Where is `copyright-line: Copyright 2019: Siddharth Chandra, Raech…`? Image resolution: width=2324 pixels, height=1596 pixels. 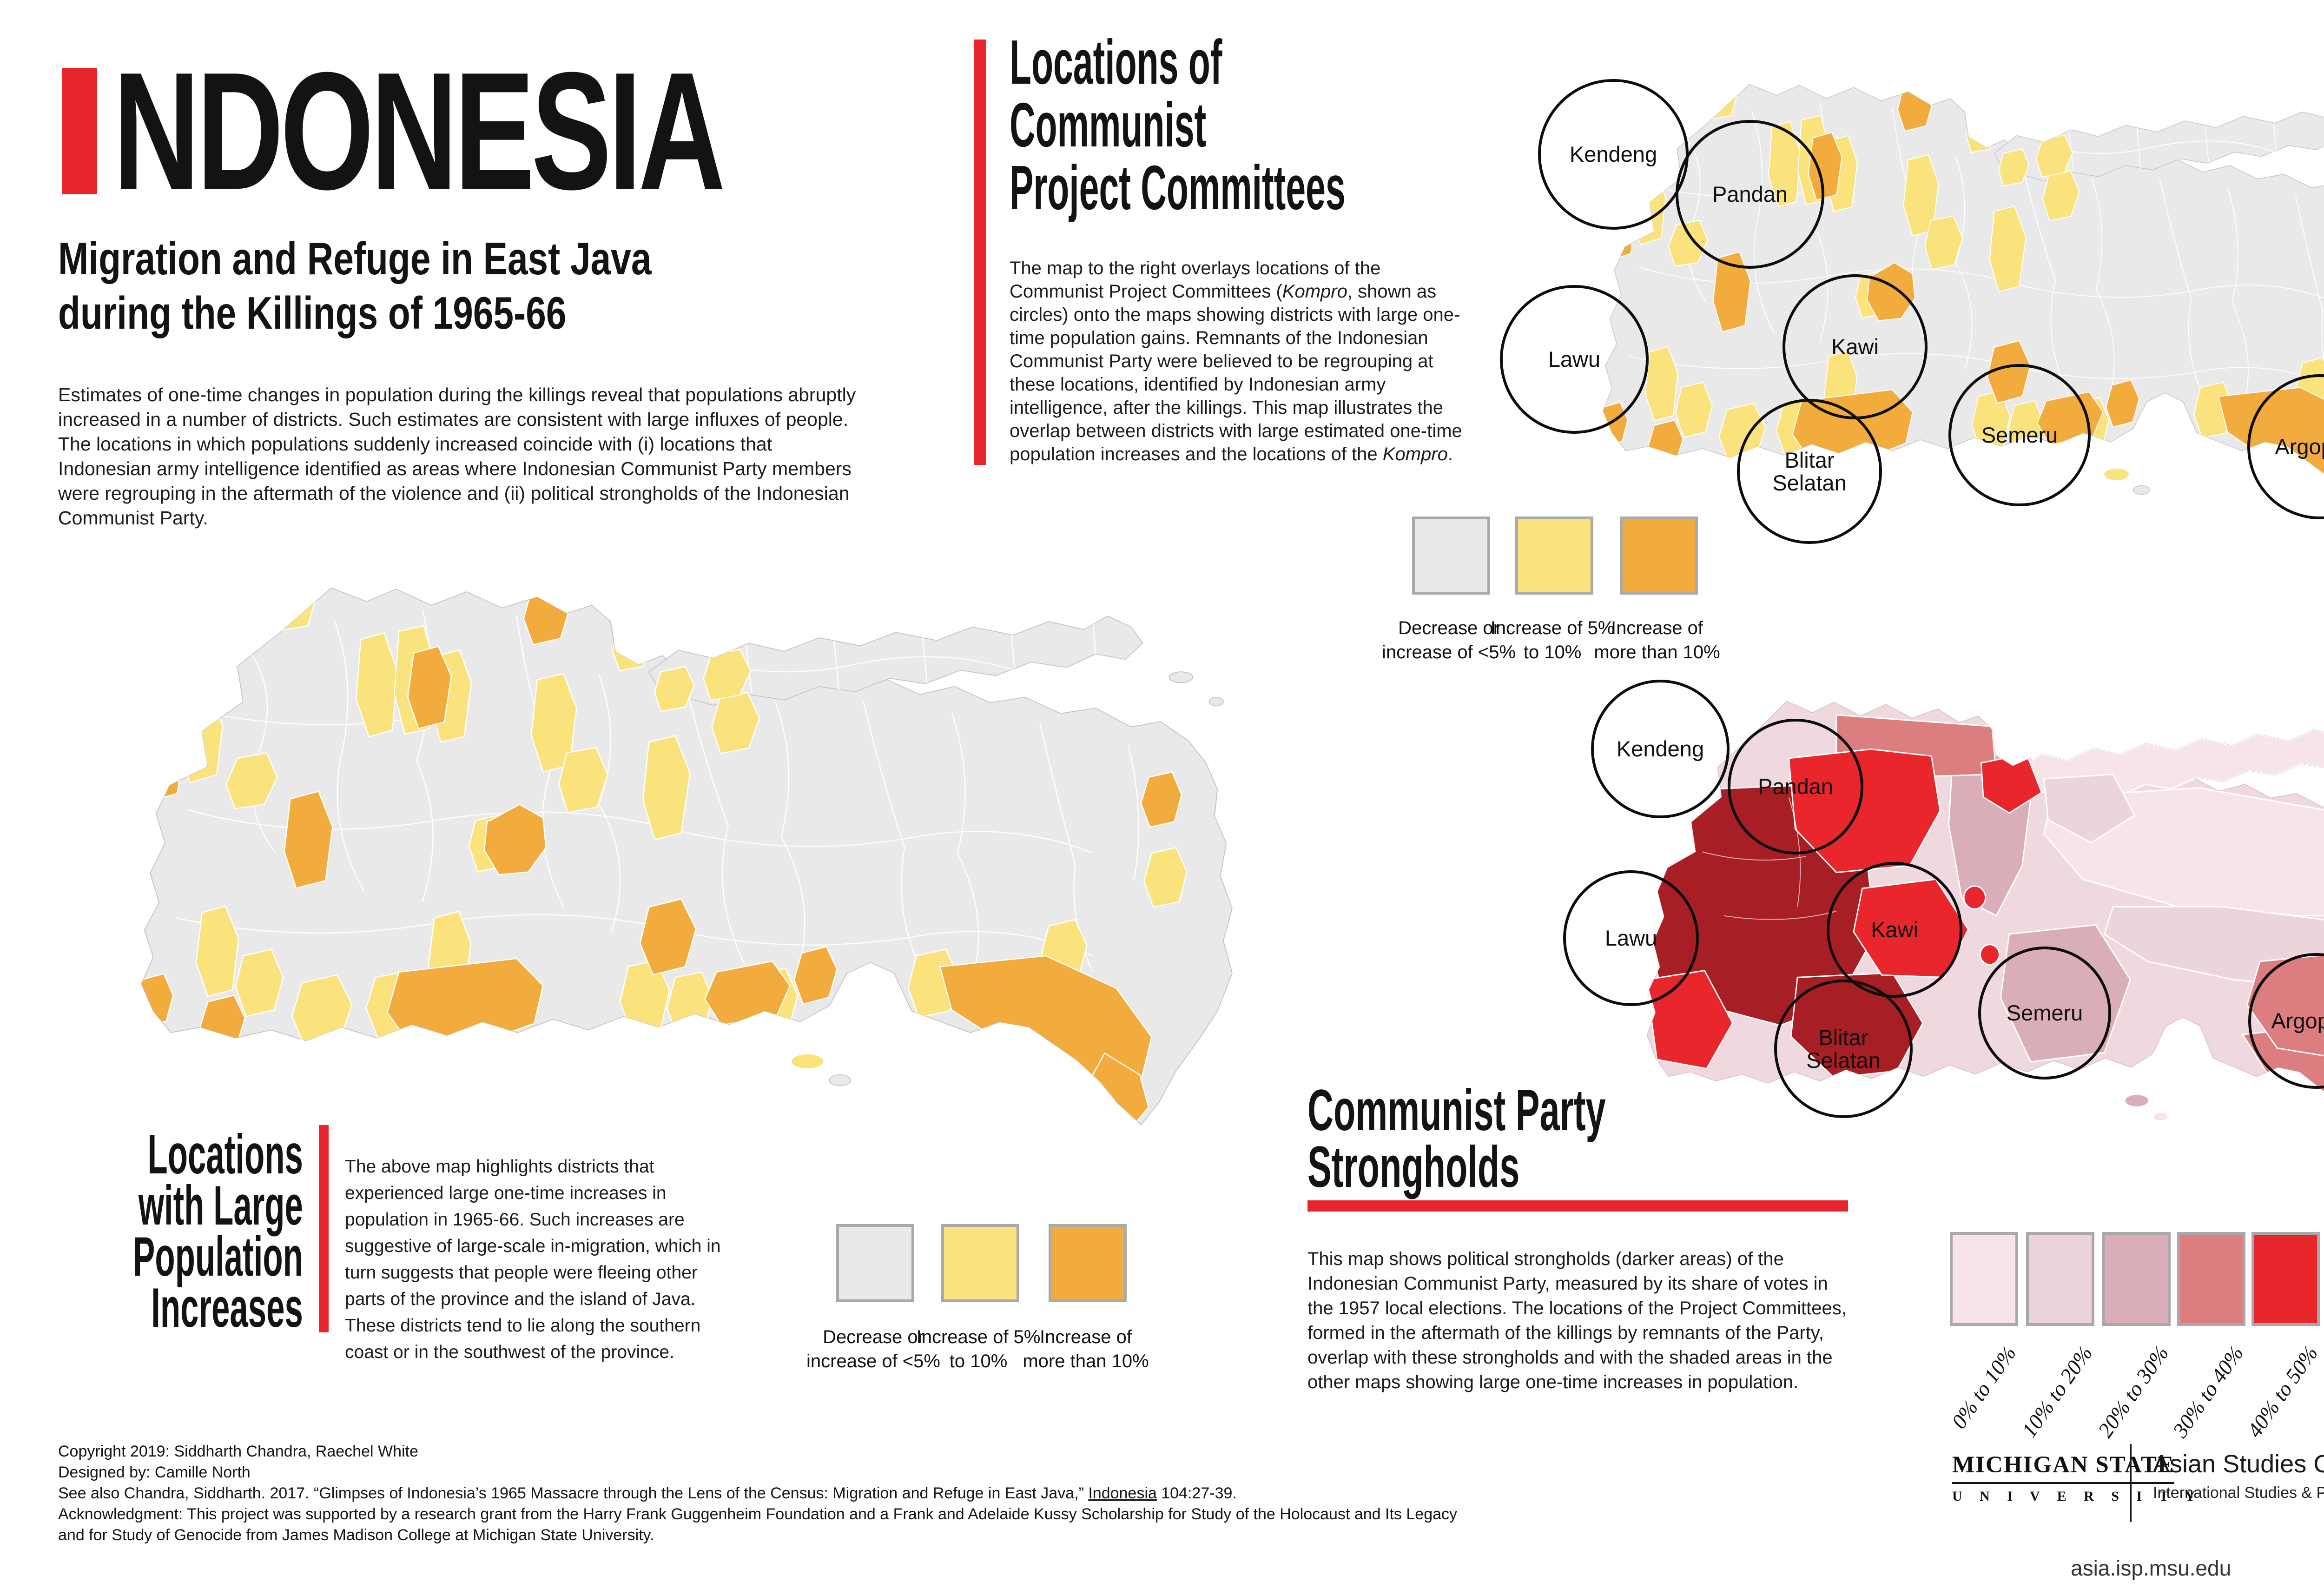
copyright-line: Copyright 2019: Siddharth Chandra, Raech… is located at coordinates (238, 1451).